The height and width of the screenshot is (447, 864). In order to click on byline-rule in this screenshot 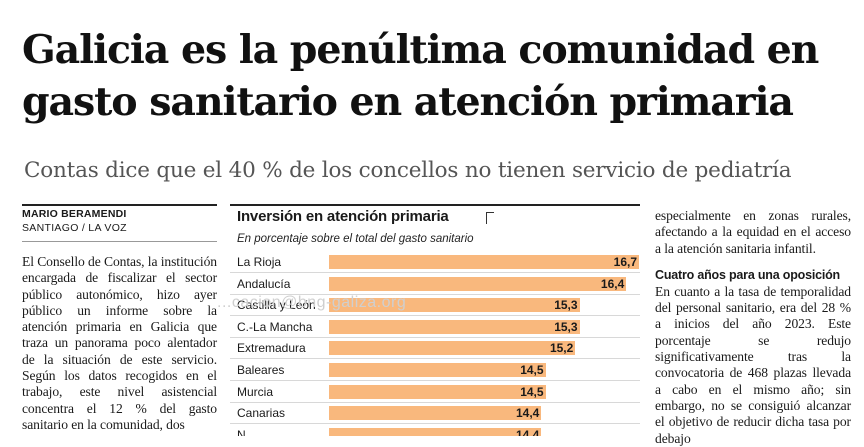, I will do `click(119, 205)`.